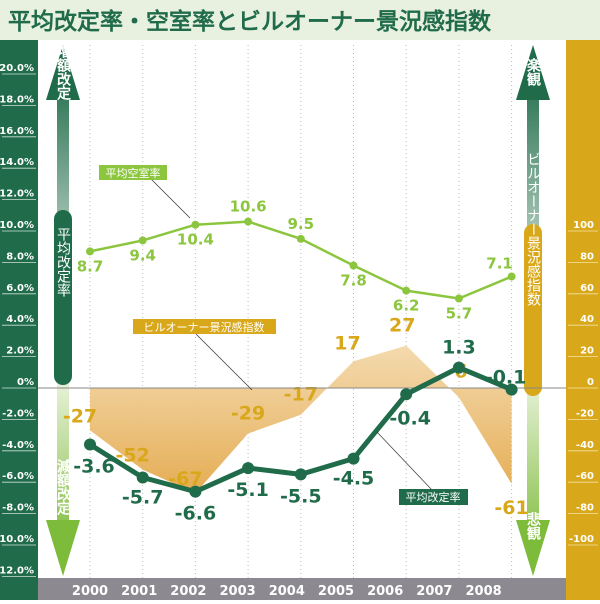  Describe the element at coordinates (20, 256) in the screenshot. I see `left-tick-label: 8.0%` at that location.